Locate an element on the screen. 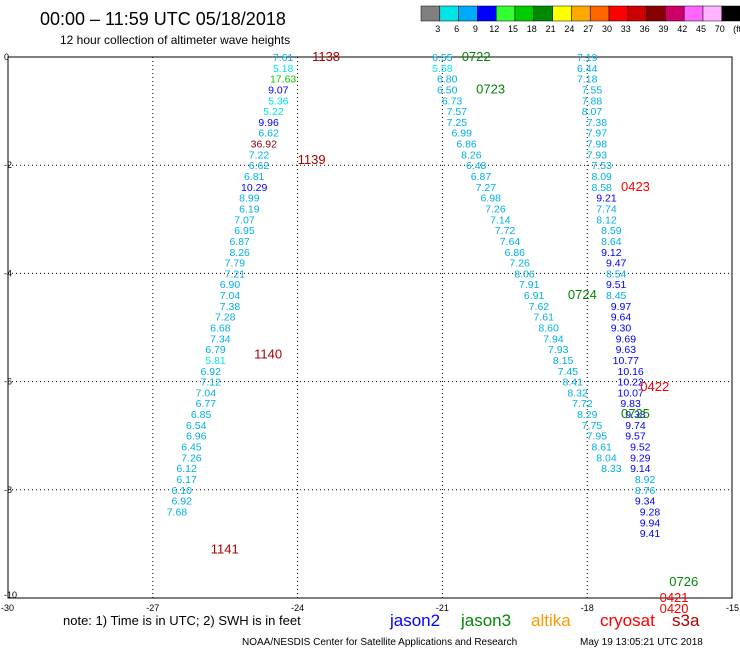 Image resolution: width=740 pixels, height=650 pixels. track-label: 0724 is located at coordinates (582, 294).